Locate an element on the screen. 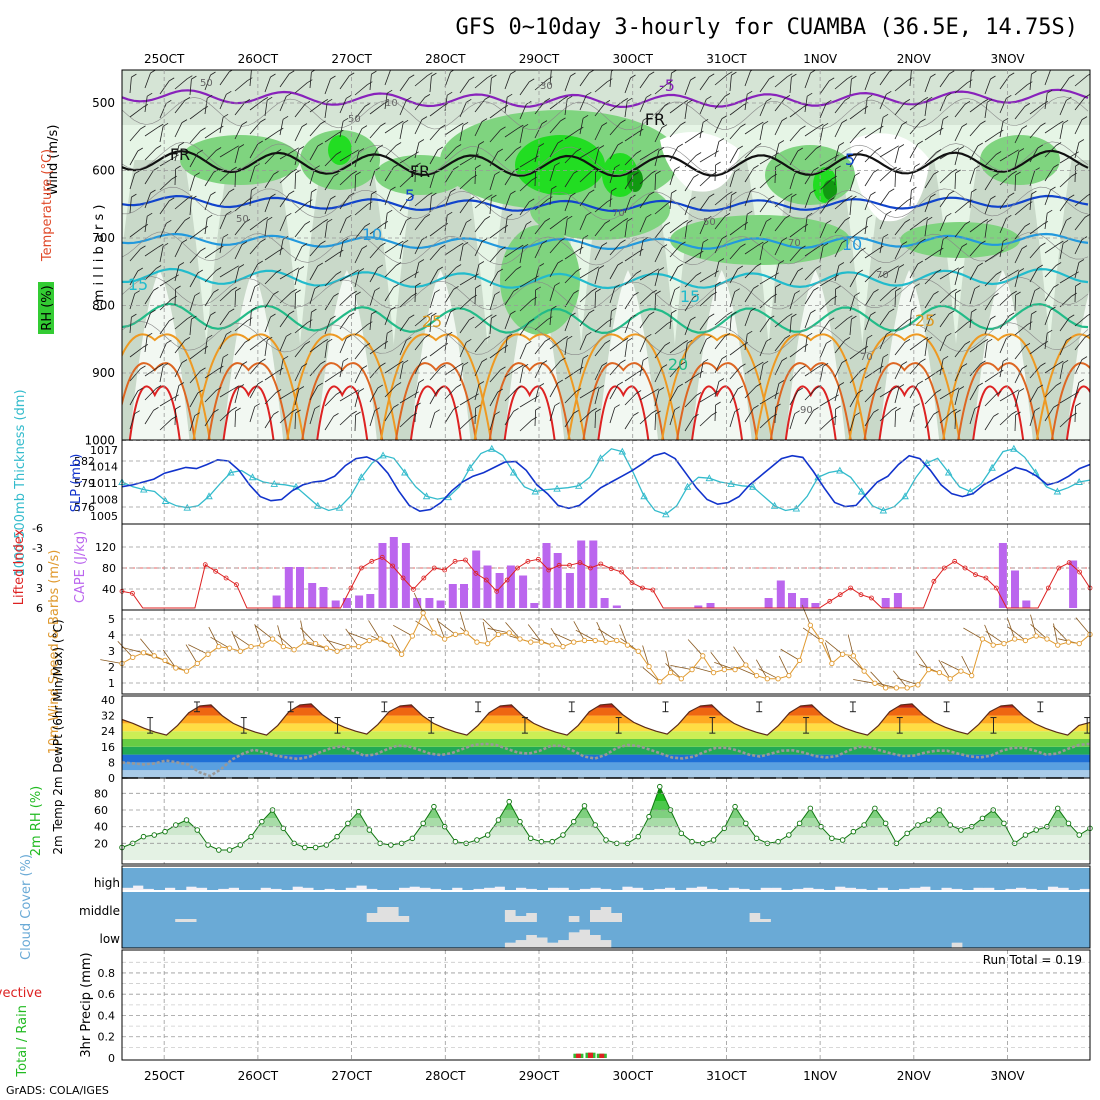  isotherm-label: 25 is located at coordinates (925, 320).